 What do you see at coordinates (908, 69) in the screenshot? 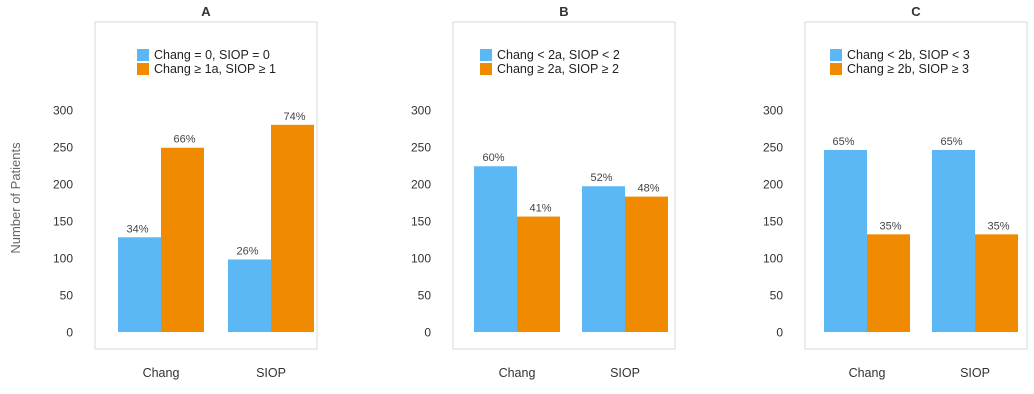
I see `legend-entry: Chang ≥ 2b, SIOP ≥ 3` at bounding box center [908, 69].